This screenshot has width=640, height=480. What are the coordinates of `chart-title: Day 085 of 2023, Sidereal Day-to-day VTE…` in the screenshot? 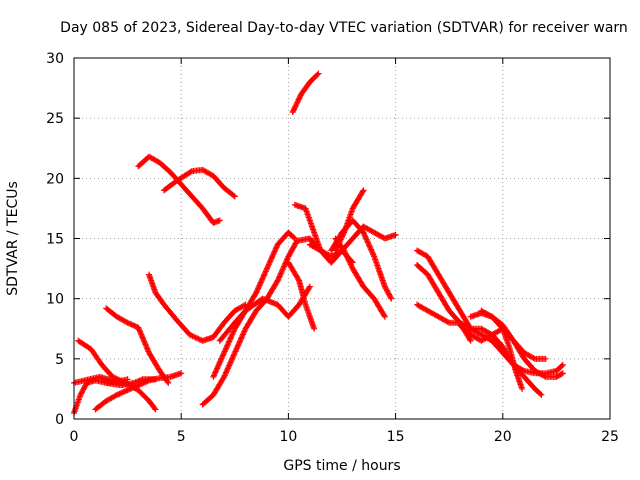 It's located at (344, 28).